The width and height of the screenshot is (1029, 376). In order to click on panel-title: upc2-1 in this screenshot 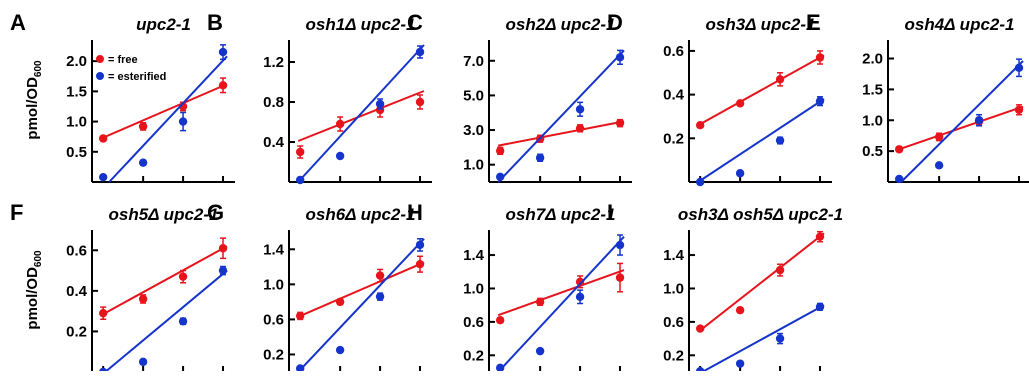, I will do `click(163, 24)`.